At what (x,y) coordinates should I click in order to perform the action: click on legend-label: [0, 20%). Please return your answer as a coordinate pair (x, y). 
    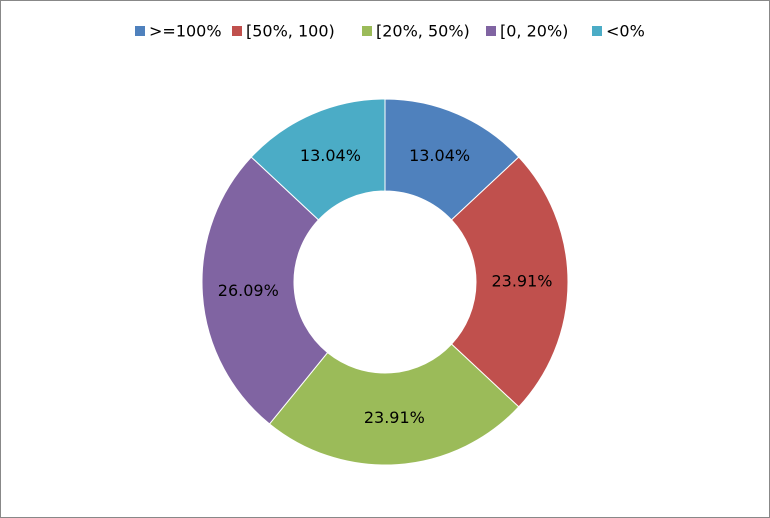
    Looking at the image, I should click on (534, 31).